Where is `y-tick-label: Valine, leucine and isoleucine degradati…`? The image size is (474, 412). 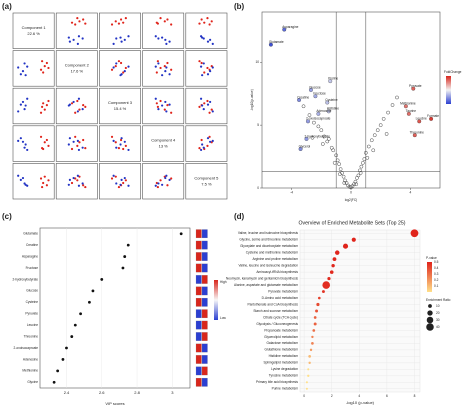
y-tick-label: Valine, leucine and isoleucine degradati… is located at coordinates (269, 265).